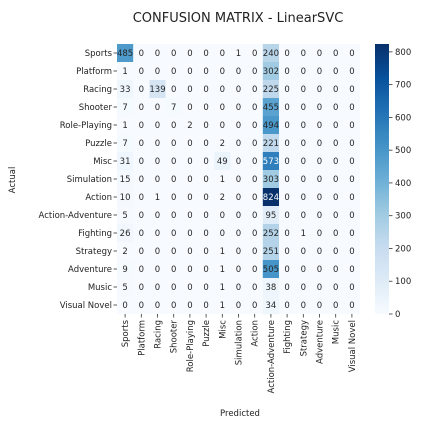 This screenshot has width=432, height=432. Describe the element at coordinates (403, 86) in the screenshot. I see `colorbar-tick-label: 700` at that location.